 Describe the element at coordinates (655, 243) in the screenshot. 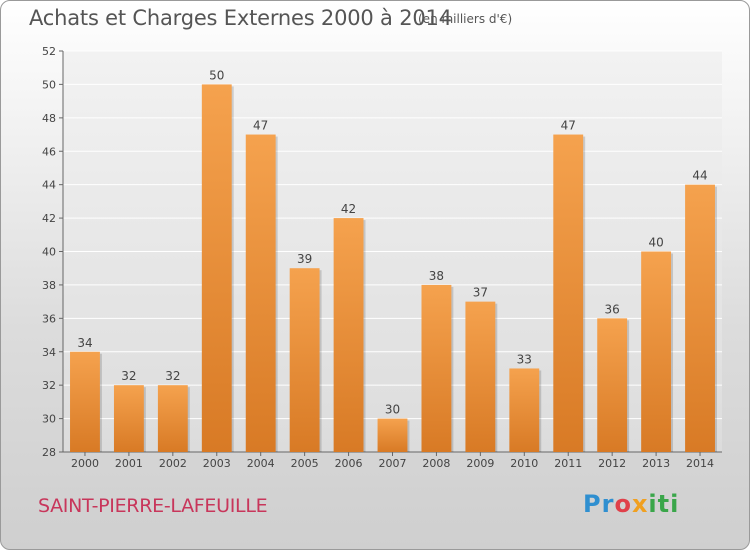

I see `bar-value-label: 40` at that location.